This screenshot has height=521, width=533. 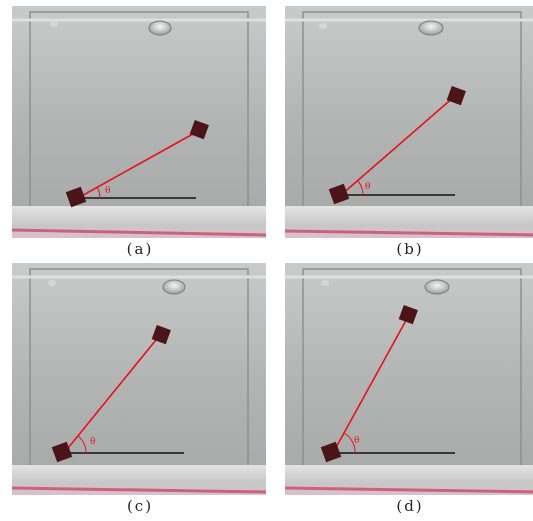 What do you see at coordinates (140, 249) in the screenshot?
I see `caption-a: (a)` at bounding box center [140, 249].